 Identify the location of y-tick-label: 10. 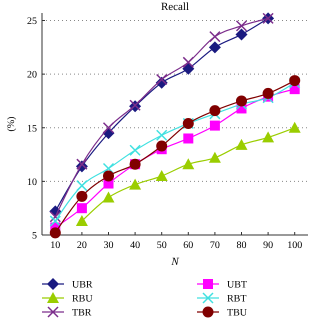
(32, 182).